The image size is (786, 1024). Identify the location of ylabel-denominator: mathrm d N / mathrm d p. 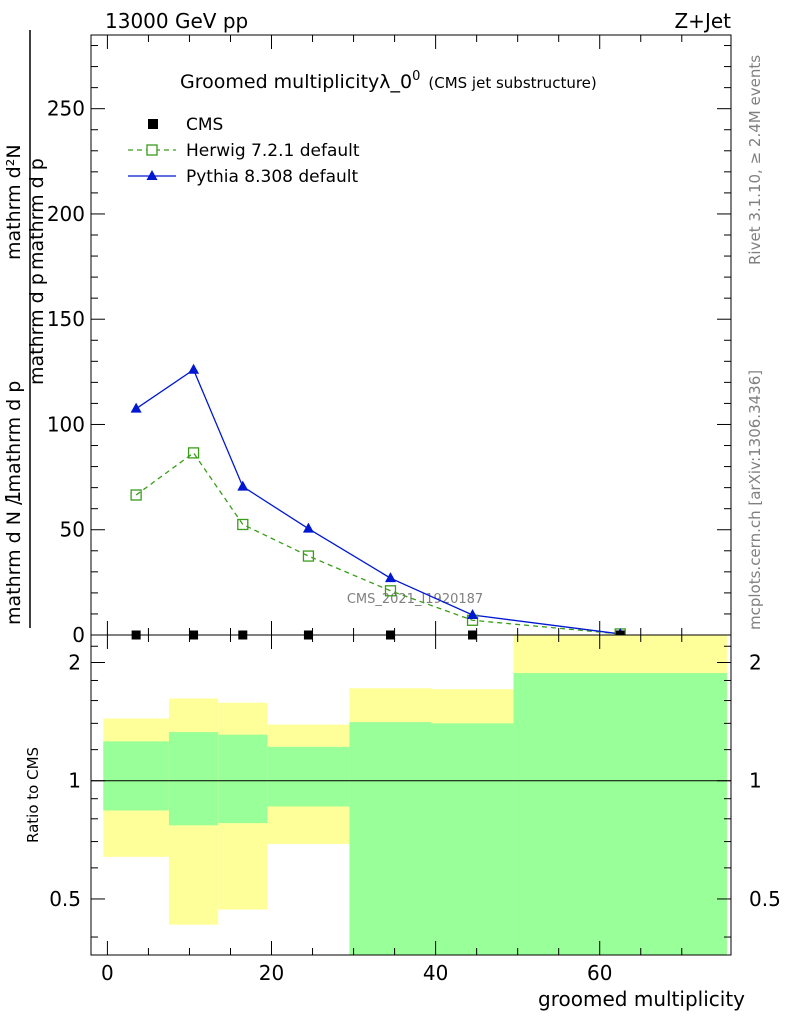
(14, 503).